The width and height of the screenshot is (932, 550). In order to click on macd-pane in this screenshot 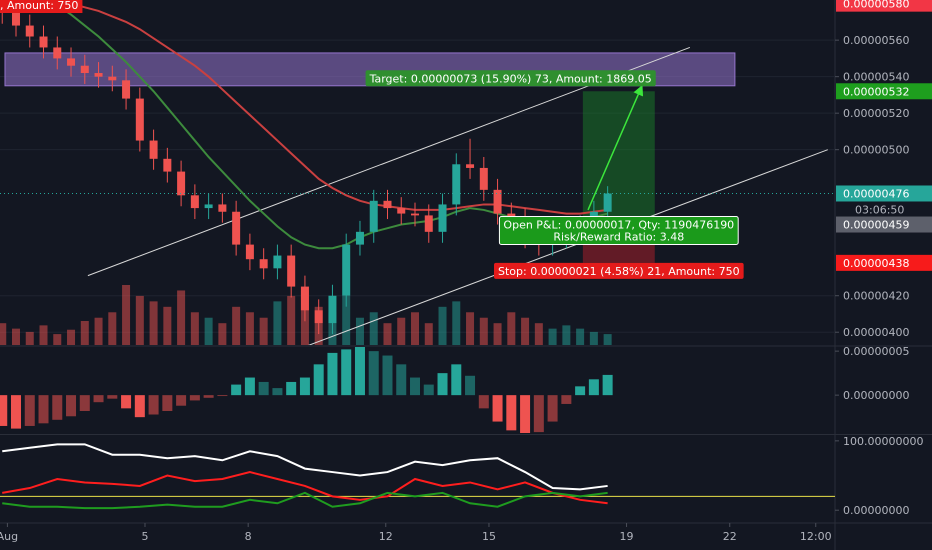, I will do `click(306, 390)`.